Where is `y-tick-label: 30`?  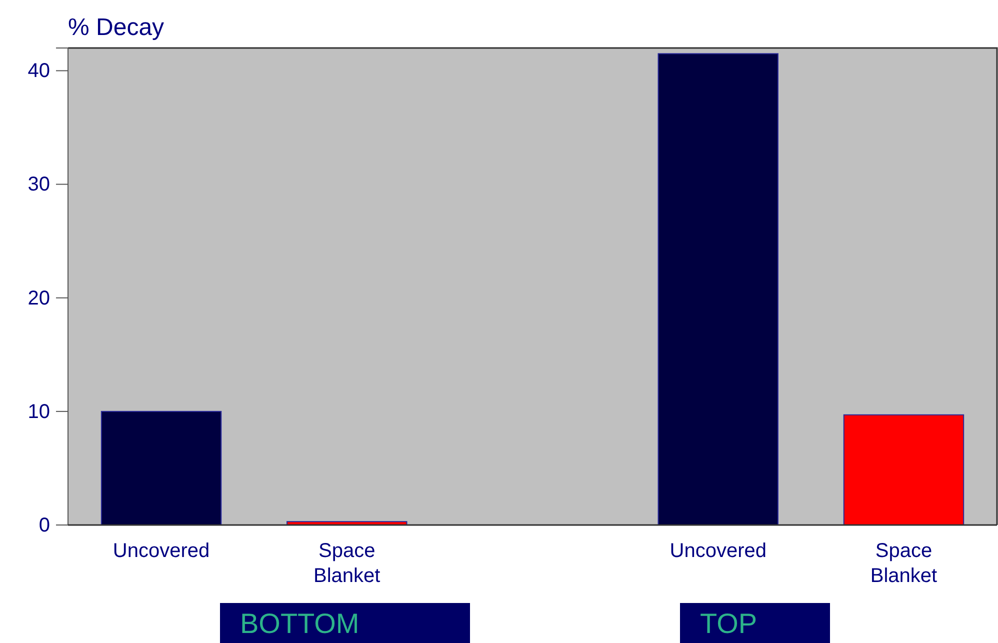
y-tick-label: 30 is located at coordinates (39, 185).